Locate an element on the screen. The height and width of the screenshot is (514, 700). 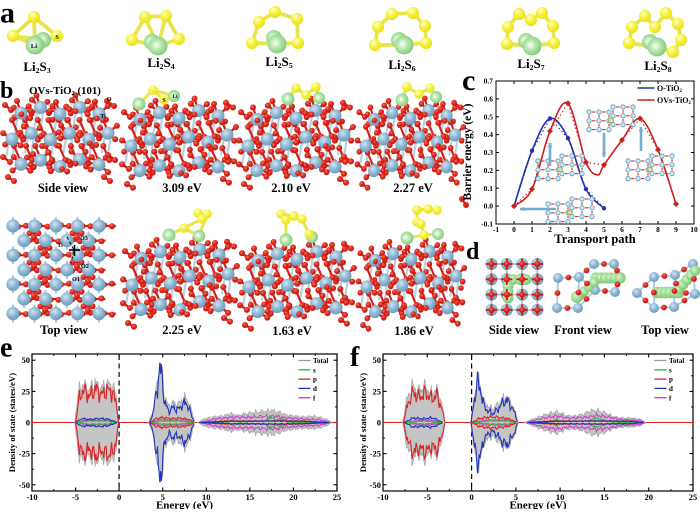
svg-text: Li2S6 is located at coordinates (401, 65).